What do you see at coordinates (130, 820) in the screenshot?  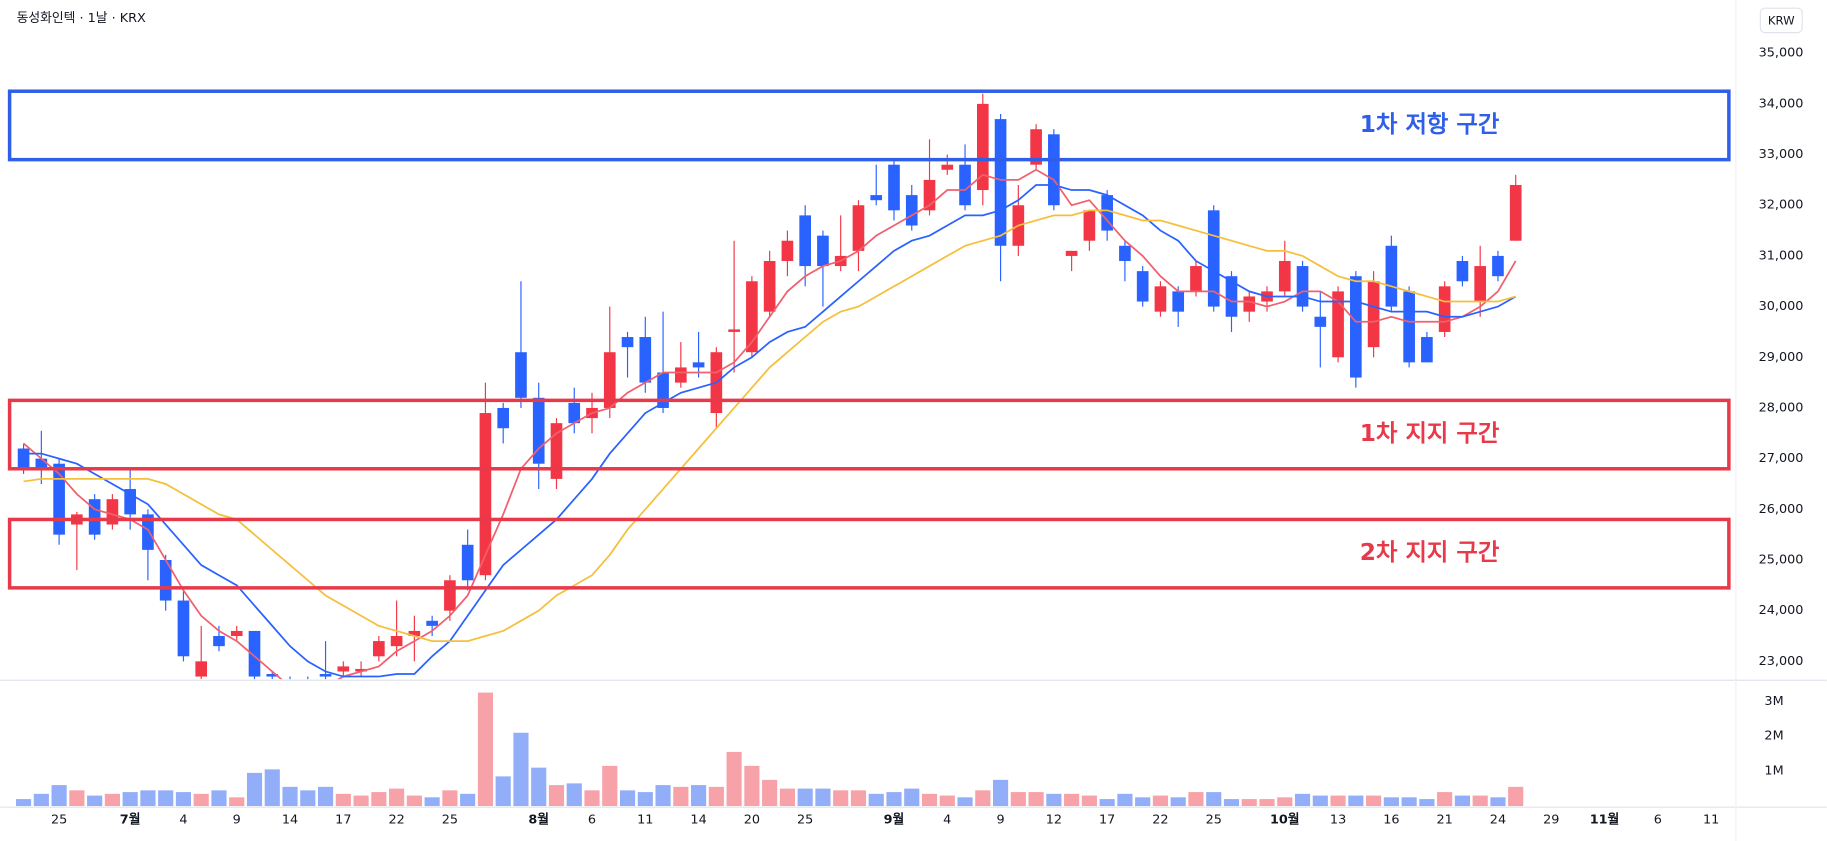 I see `x-tick-label: 7월` at bounding box center [130, 820].